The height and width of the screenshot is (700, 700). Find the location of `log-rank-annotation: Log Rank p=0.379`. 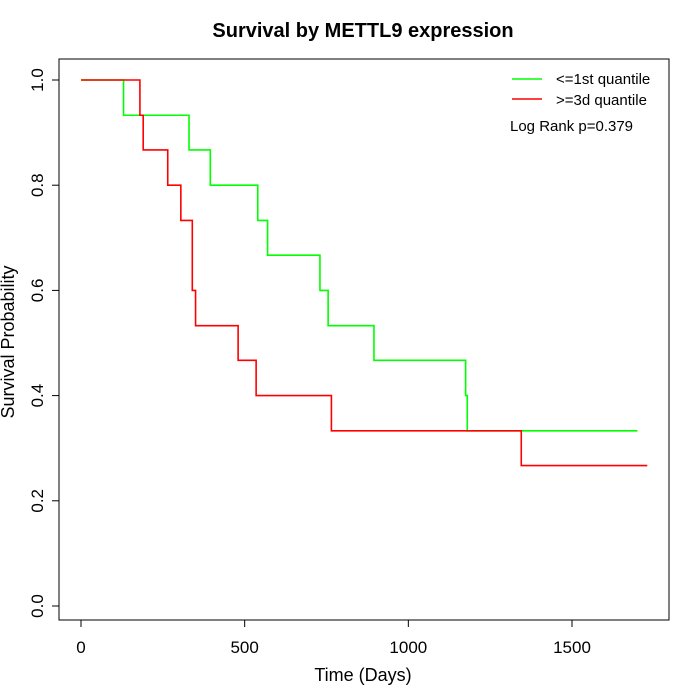

log-rank-annotation: Log Rank p=0.379 is located at coordinates (571, 126).